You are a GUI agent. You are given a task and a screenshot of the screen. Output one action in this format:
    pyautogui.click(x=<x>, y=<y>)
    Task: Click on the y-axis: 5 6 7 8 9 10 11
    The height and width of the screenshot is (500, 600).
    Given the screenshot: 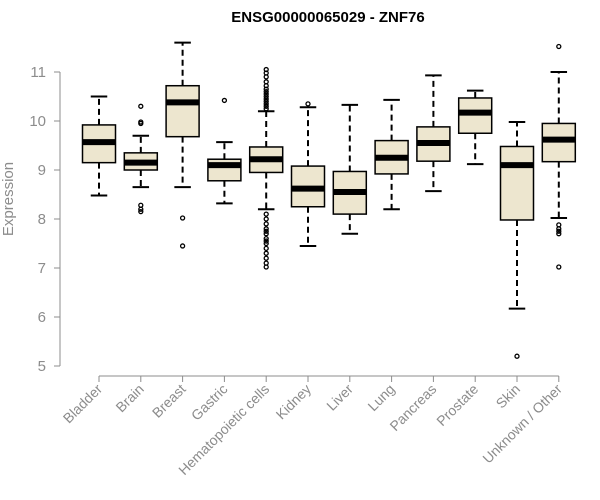 What is the action you would take?
    pyautogui.click(x=45, y=219)
    